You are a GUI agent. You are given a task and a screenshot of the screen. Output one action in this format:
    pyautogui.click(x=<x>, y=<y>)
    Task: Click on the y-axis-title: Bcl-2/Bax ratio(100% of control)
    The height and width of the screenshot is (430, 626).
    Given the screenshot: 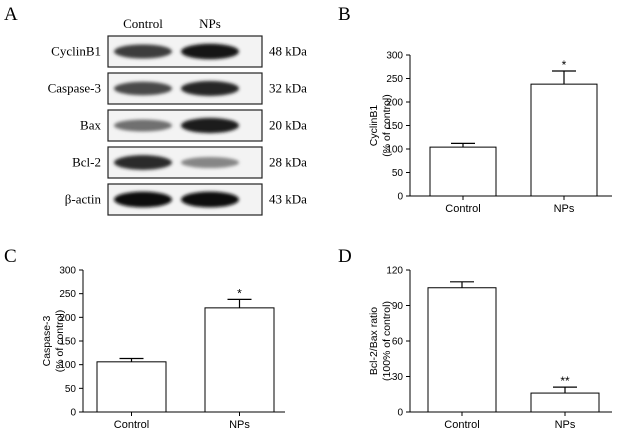 What is the action you would take?
    pyautogui.click(x=380, y=341)
    